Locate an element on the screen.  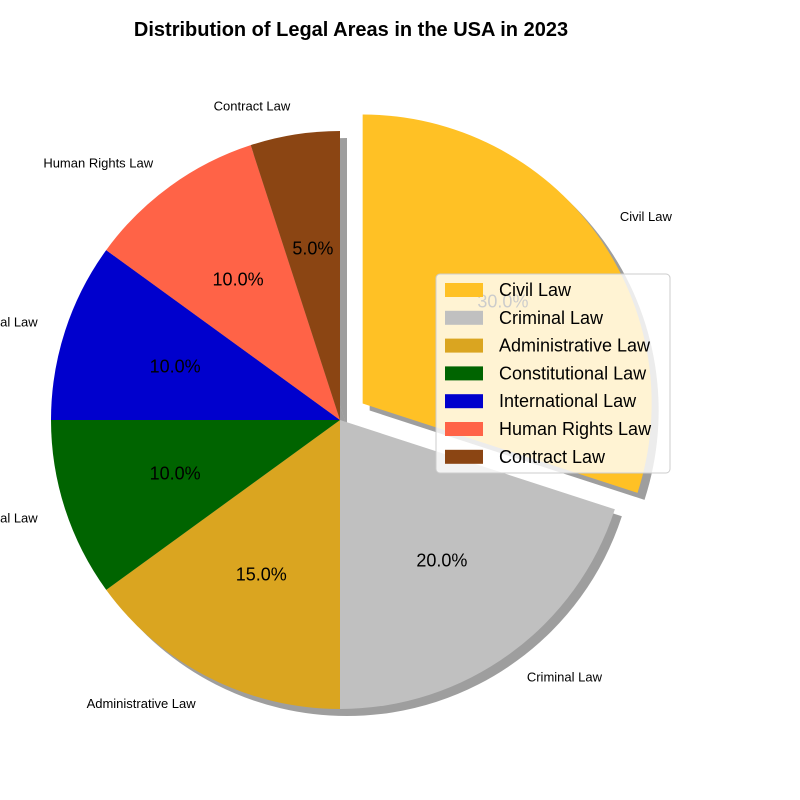
slice-international-law is located at coordinates (195, 335).